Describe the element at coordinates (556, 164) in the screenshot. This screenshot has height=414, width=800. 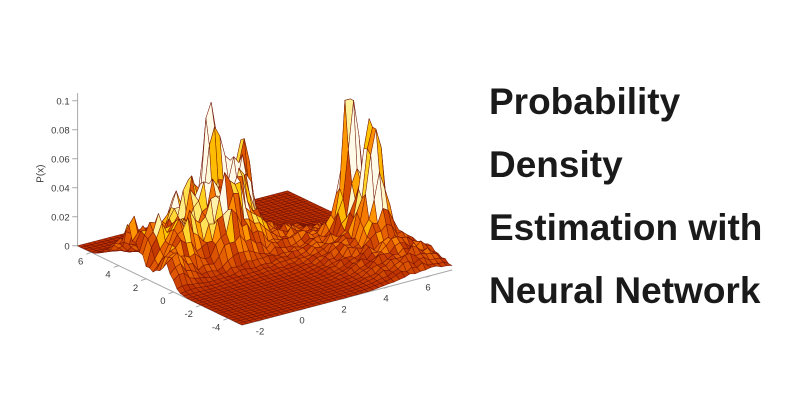
I see `headline-line-2: Density` at that location.